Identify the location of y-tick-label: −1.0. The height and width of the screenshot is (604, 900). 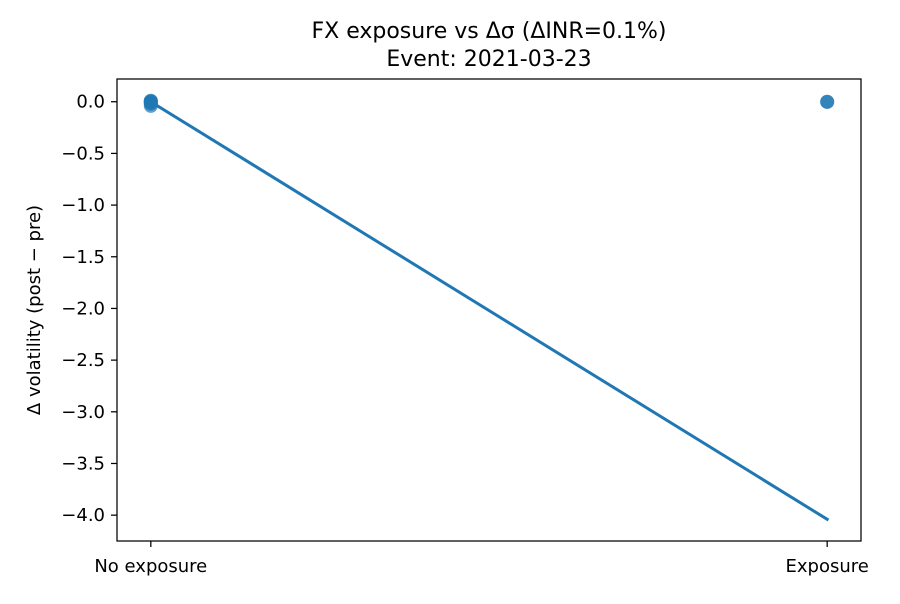
(83, 205).